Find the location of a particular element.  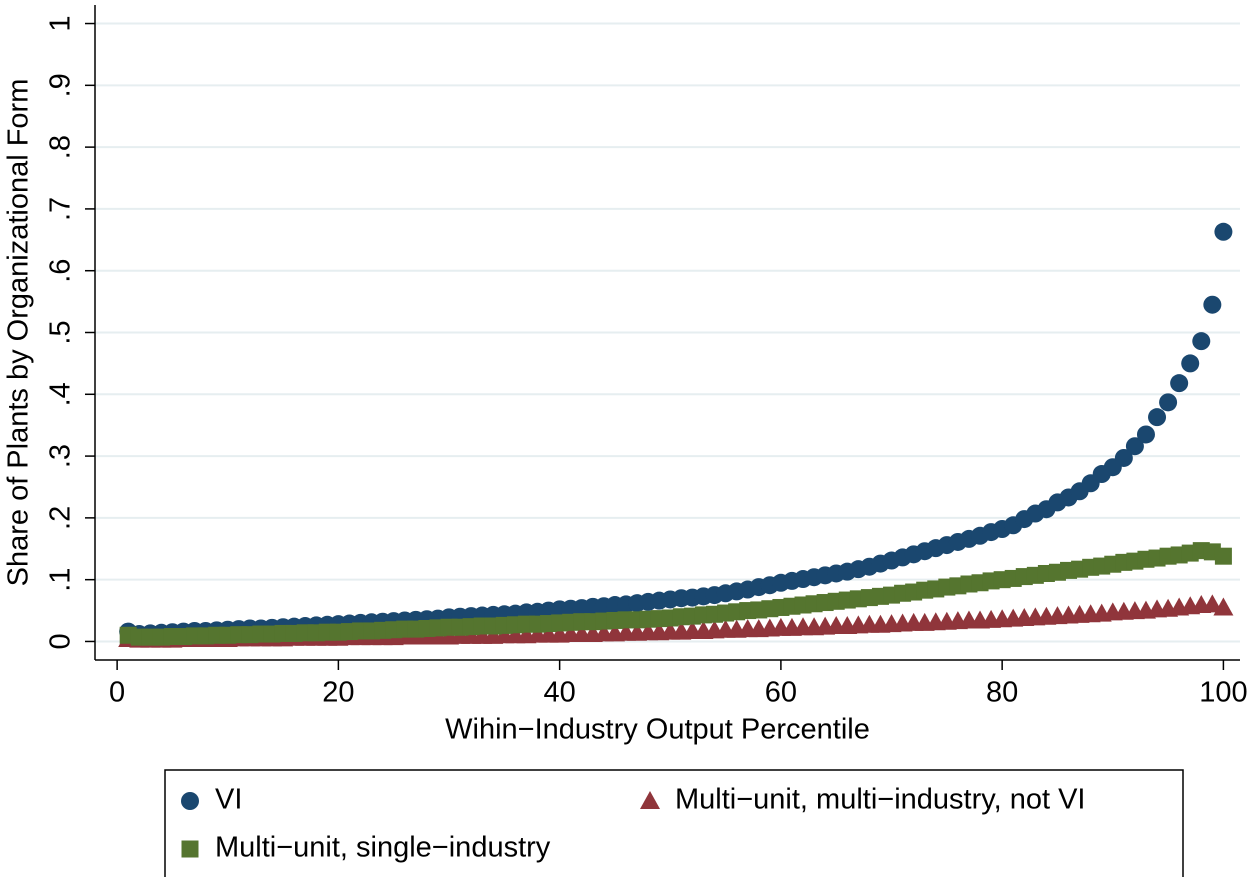

legend-label: VI is located at coordinates (228, 800).